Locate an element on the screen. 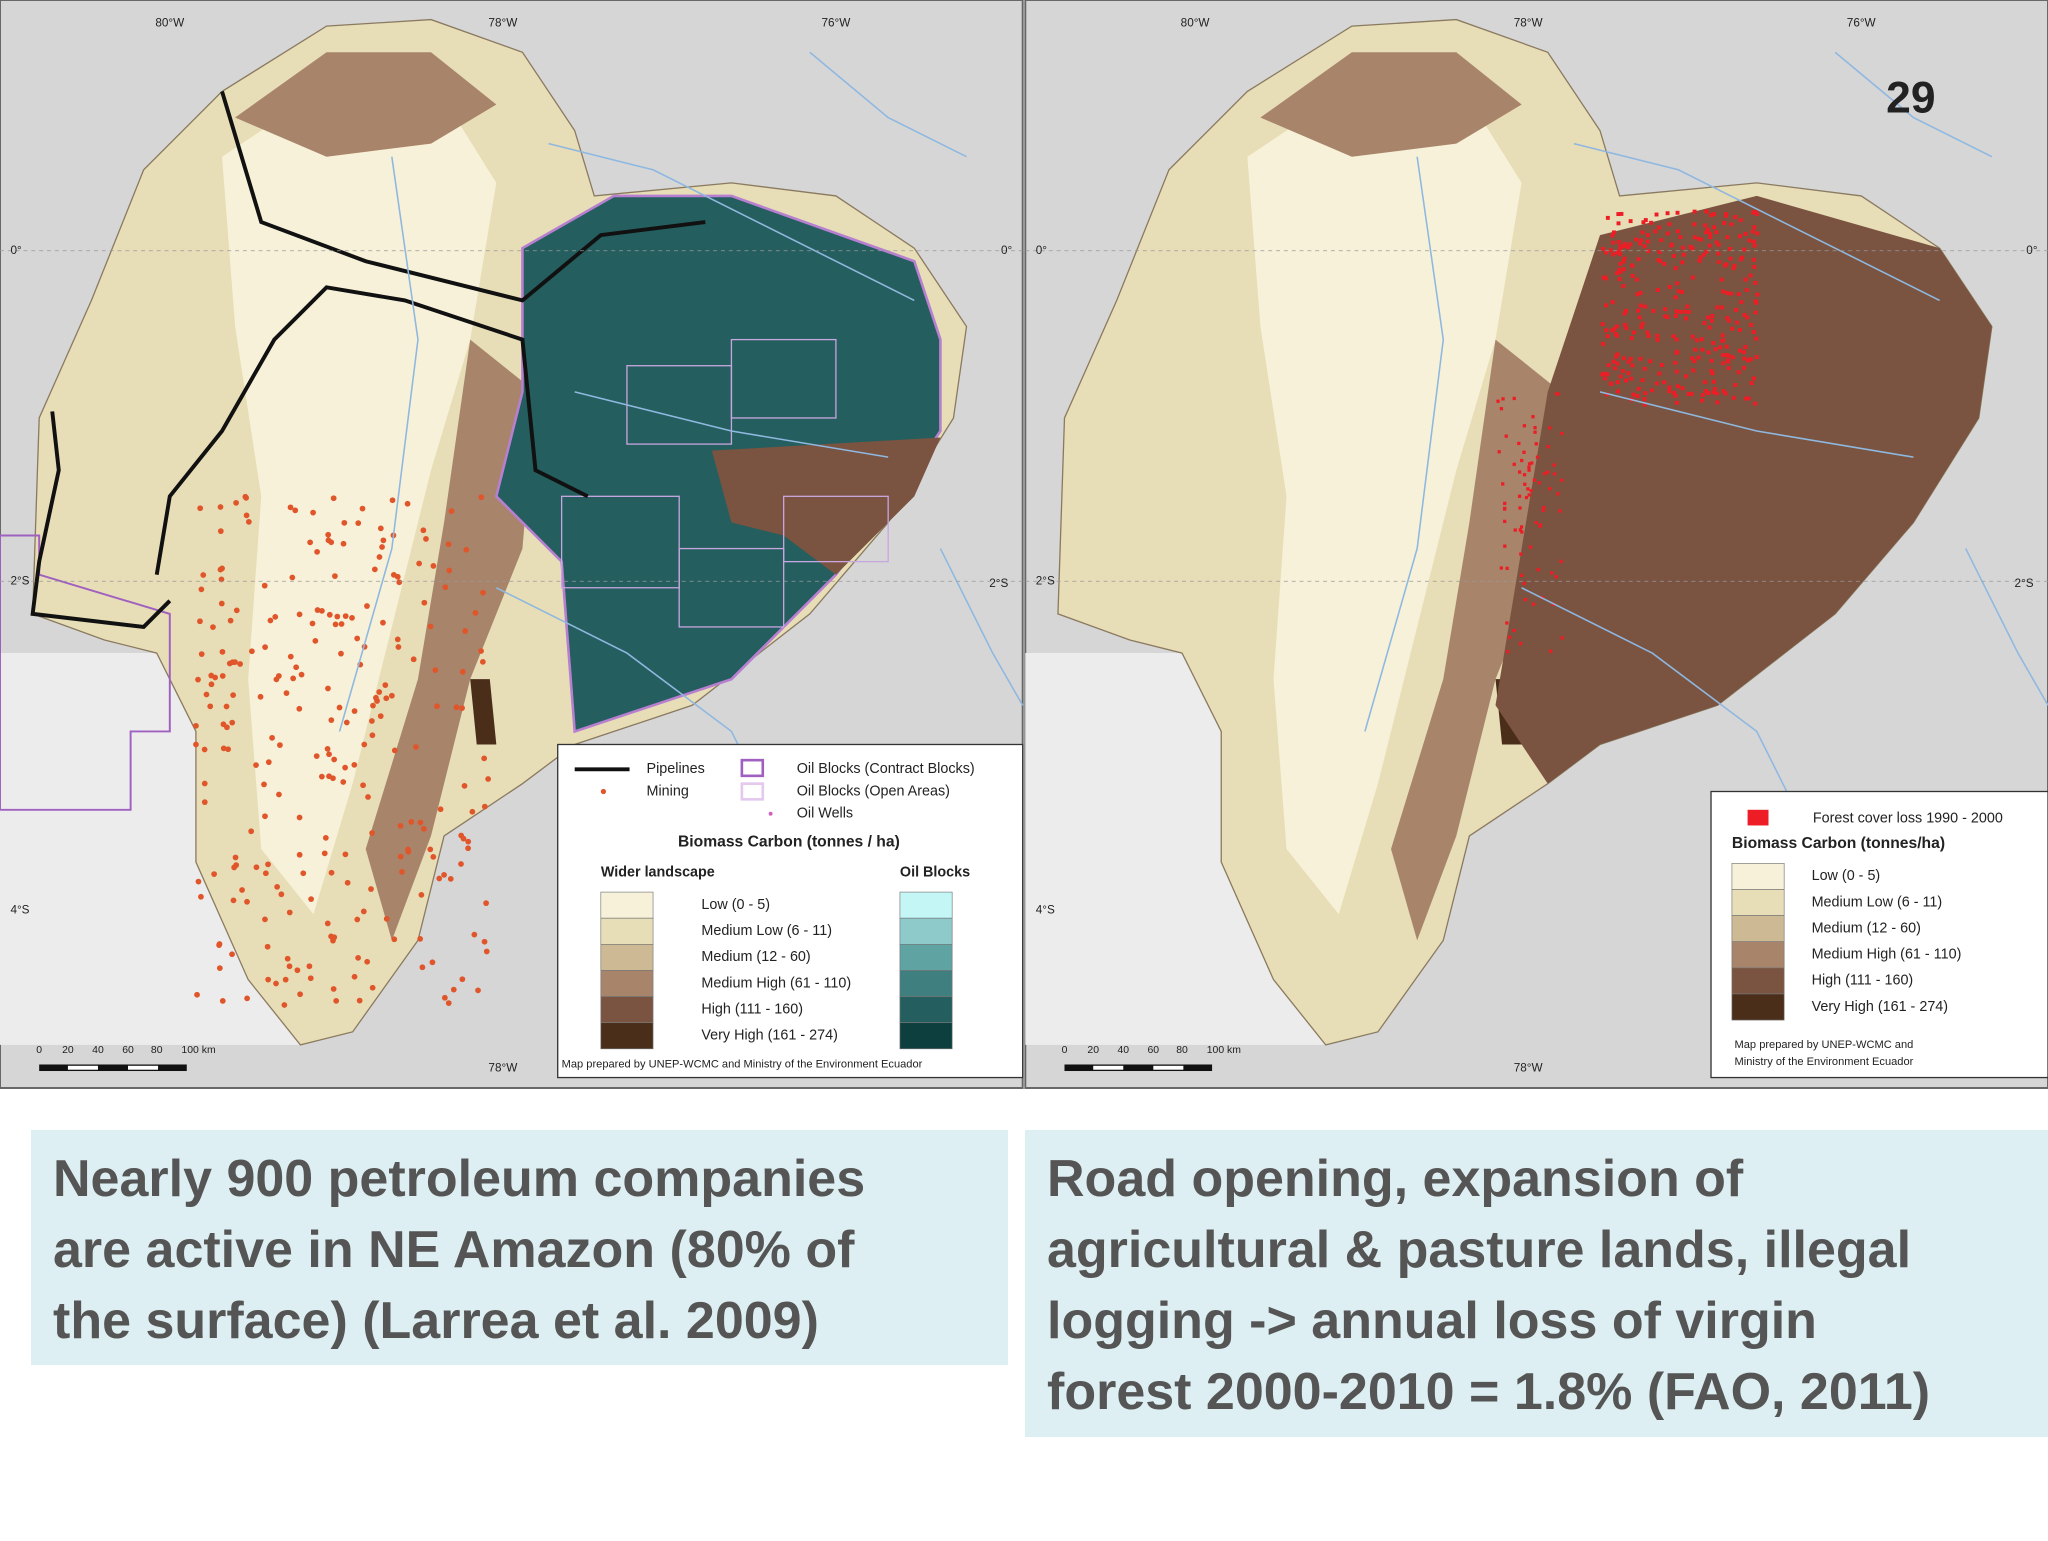 The image size is (2048, 1541). legend-swatch is located at coordinates (926, 957).